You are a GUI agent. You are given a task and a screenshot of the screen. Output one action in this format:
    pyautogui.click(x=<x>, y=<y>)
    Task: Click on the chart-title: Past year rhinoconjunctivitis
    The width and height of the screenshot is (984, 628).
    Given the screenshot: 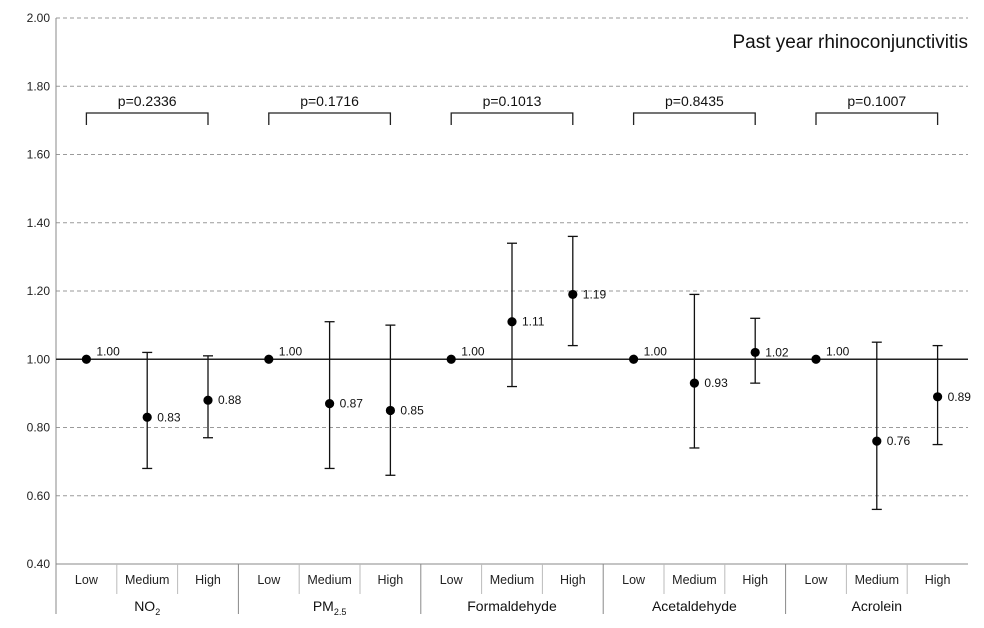 What is the action you would take?
    pyautogui.click(x=851, y=42)
    